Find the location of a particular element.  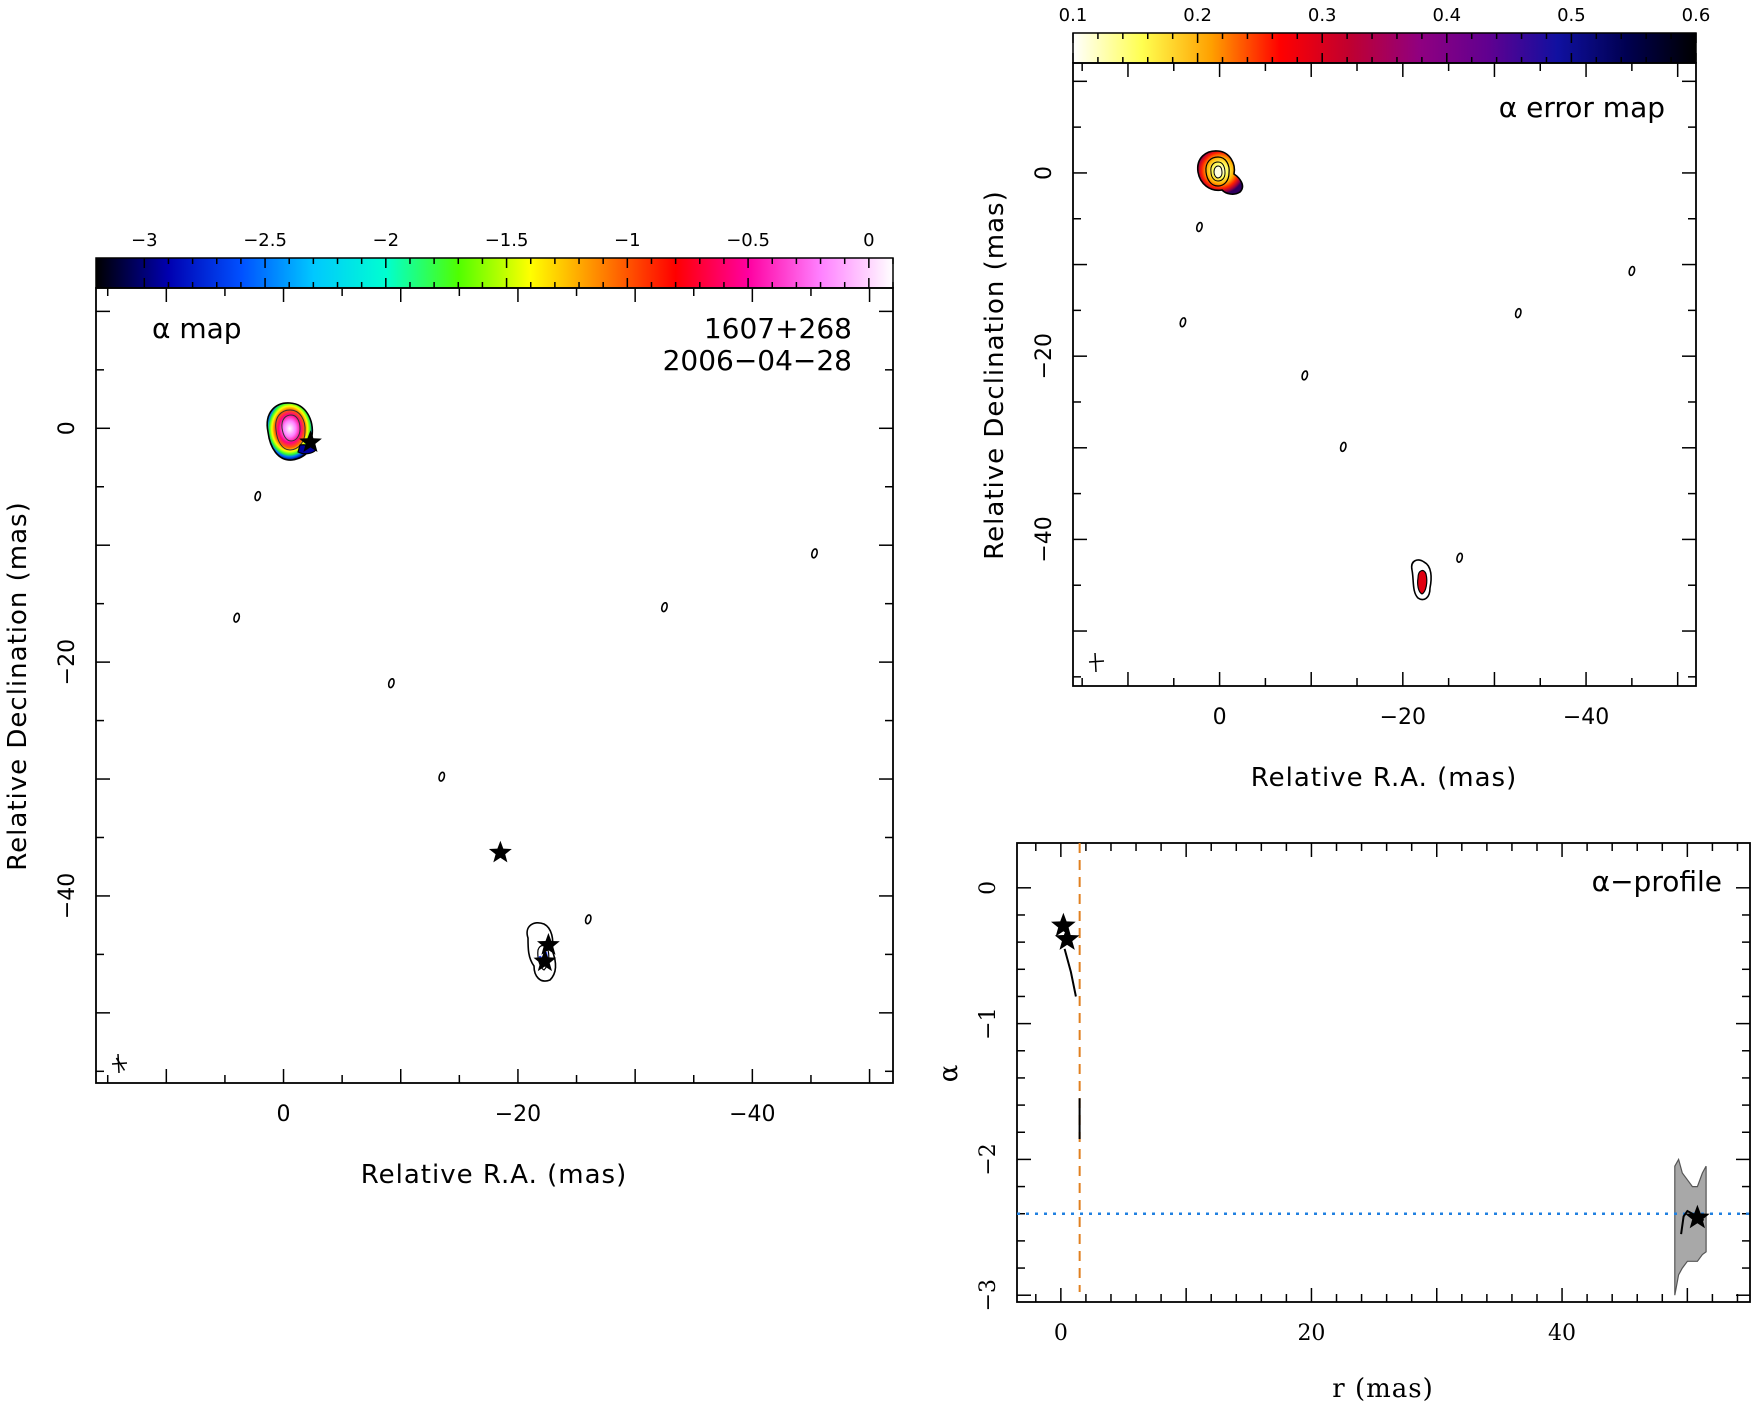

colorbar-tick-label: 0.1 is located at coordinates (1073, 15).